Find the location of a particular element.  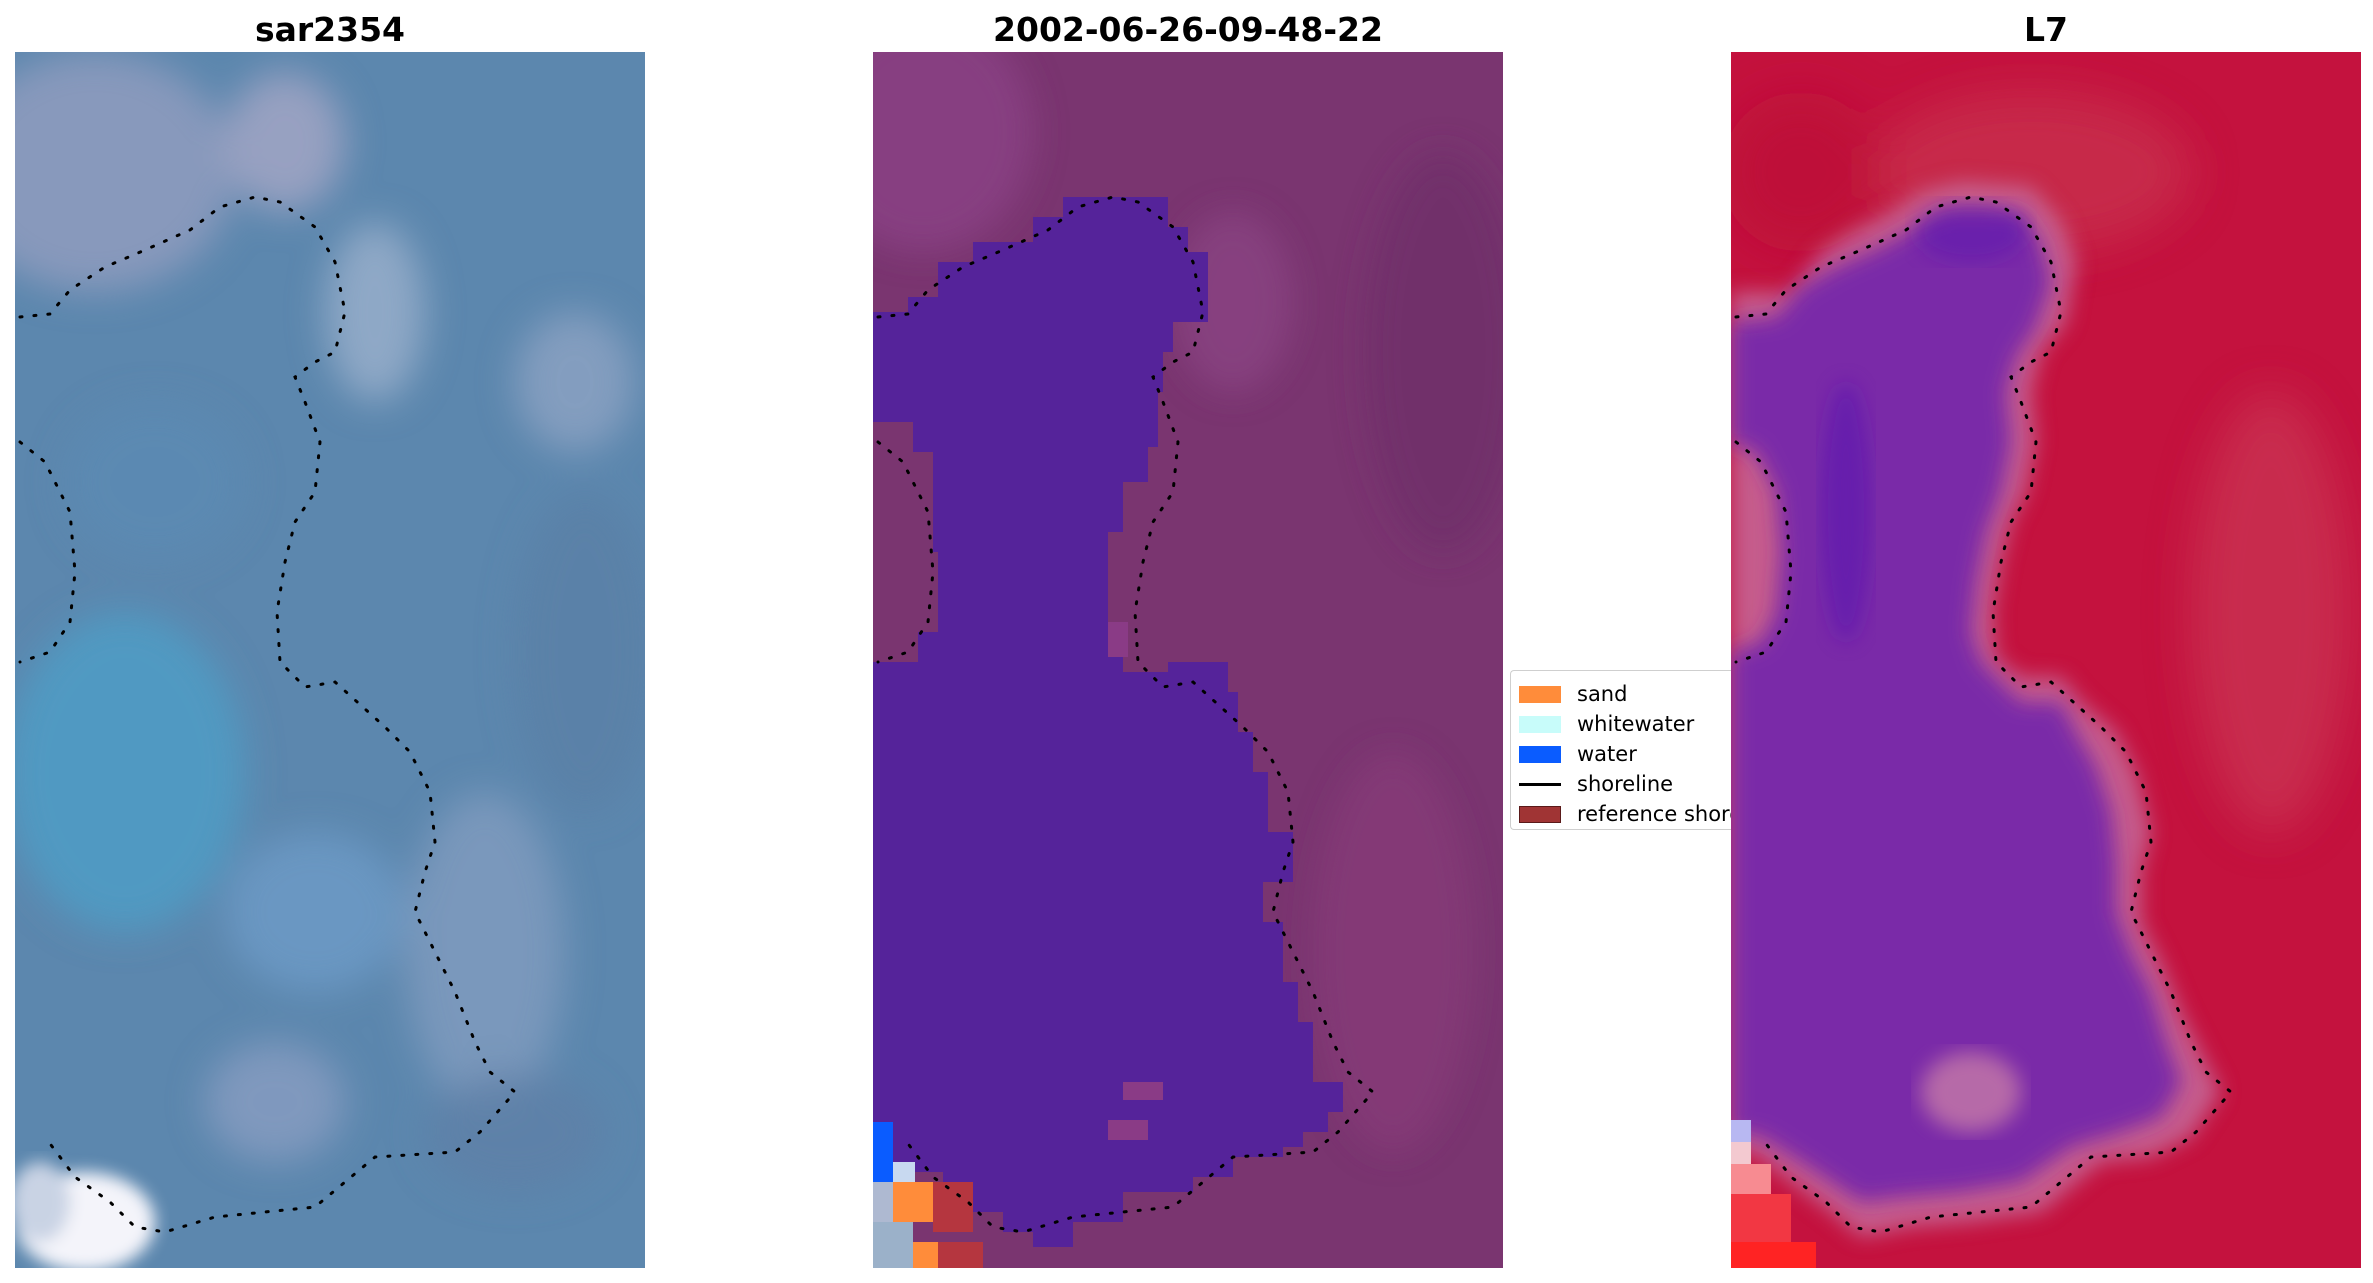

legend-item-shoreline: shoreline is located at coordinates (1596, 784).